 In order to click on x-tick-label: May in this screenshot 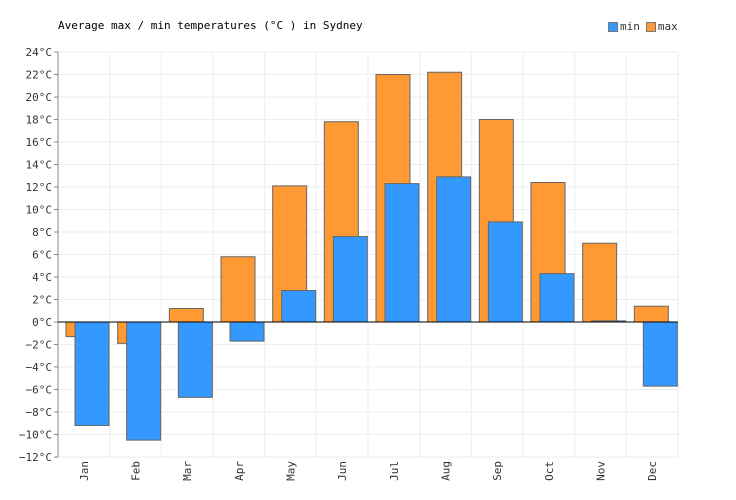, I will do `click(291, 471)`.